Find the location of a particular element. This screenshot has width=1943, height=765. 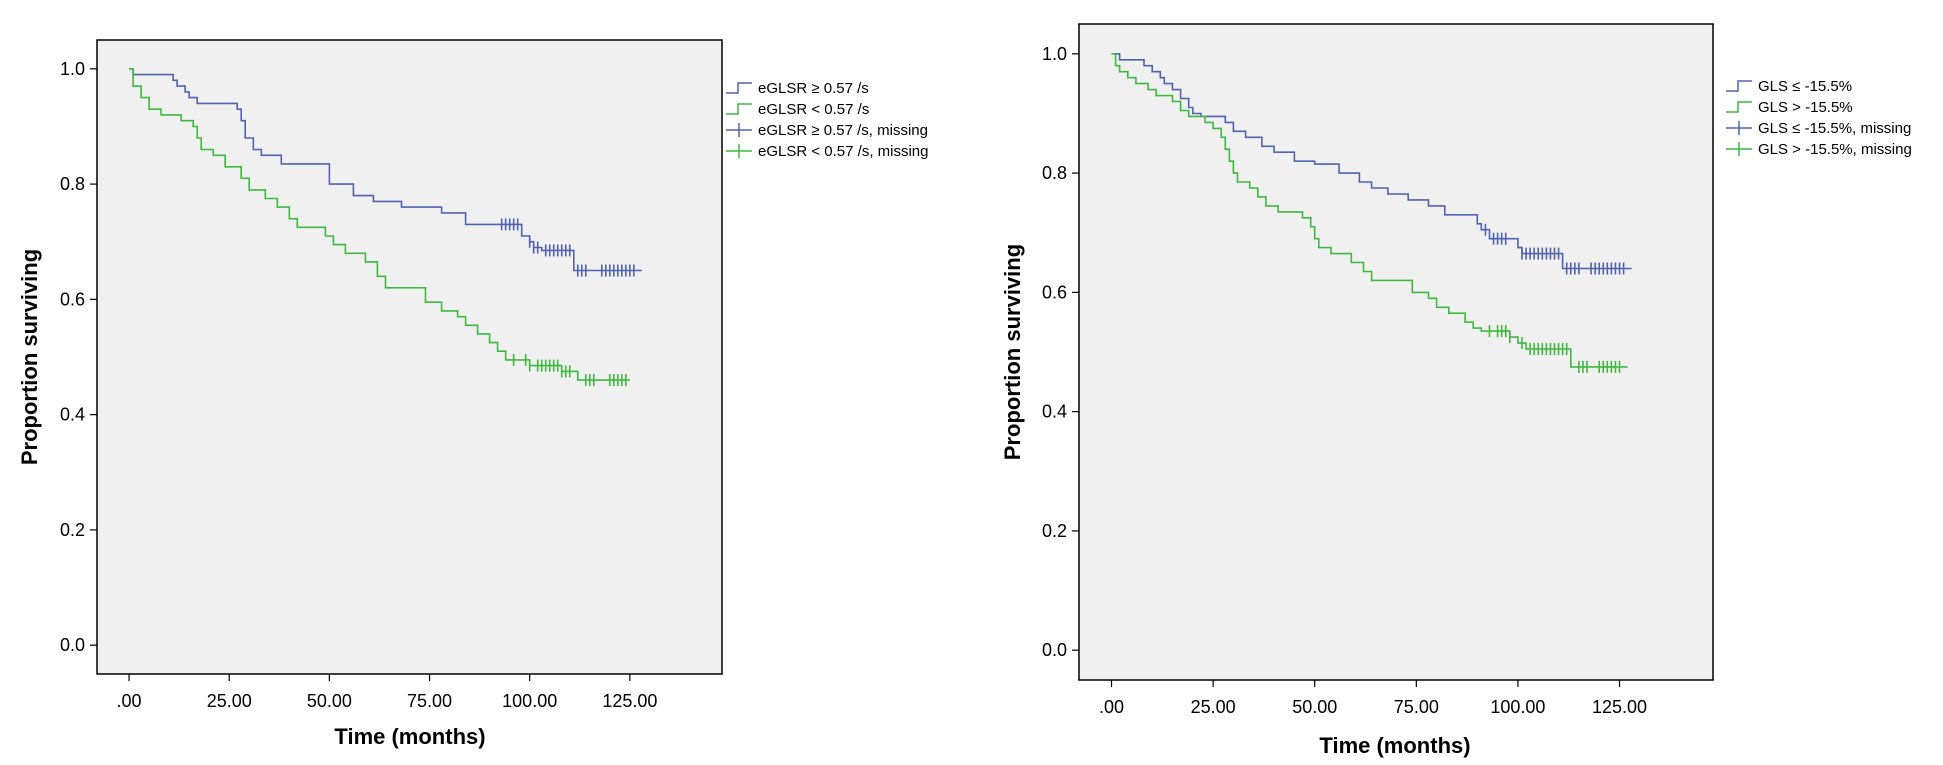

legend-entry: GLS ≤ -15.5%, missing is located at coordinates (1834, 128).